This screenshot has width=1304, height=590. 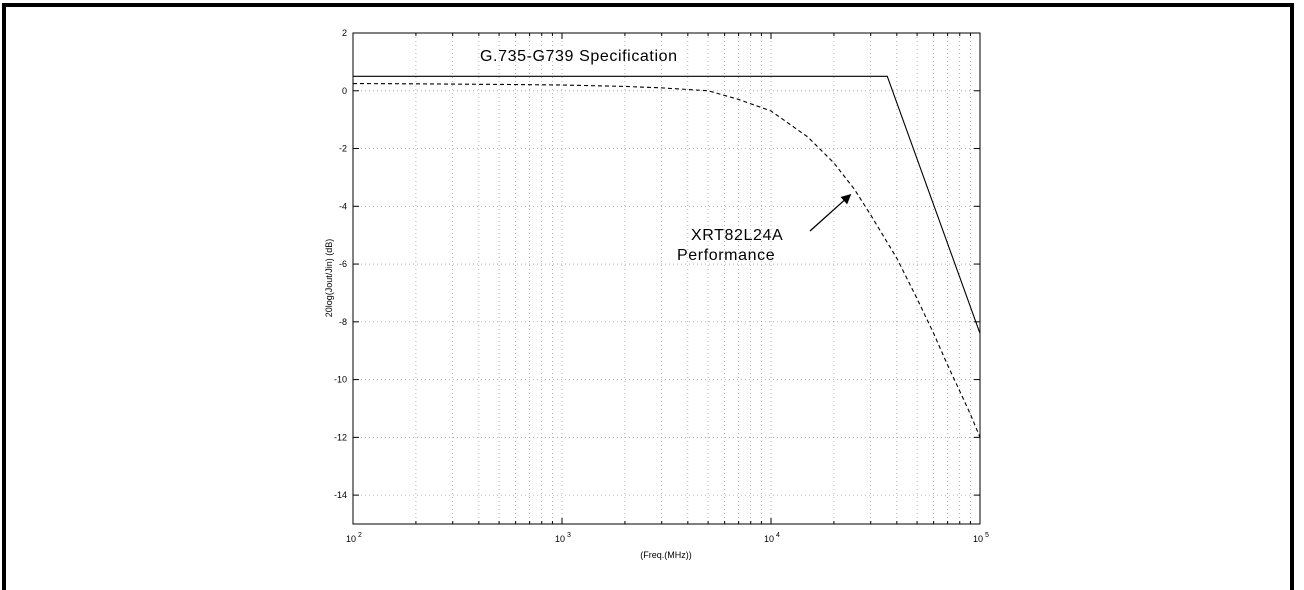 I want to click on x-axis-label: (Freq.(MHz)), so click(x=666, y=555).